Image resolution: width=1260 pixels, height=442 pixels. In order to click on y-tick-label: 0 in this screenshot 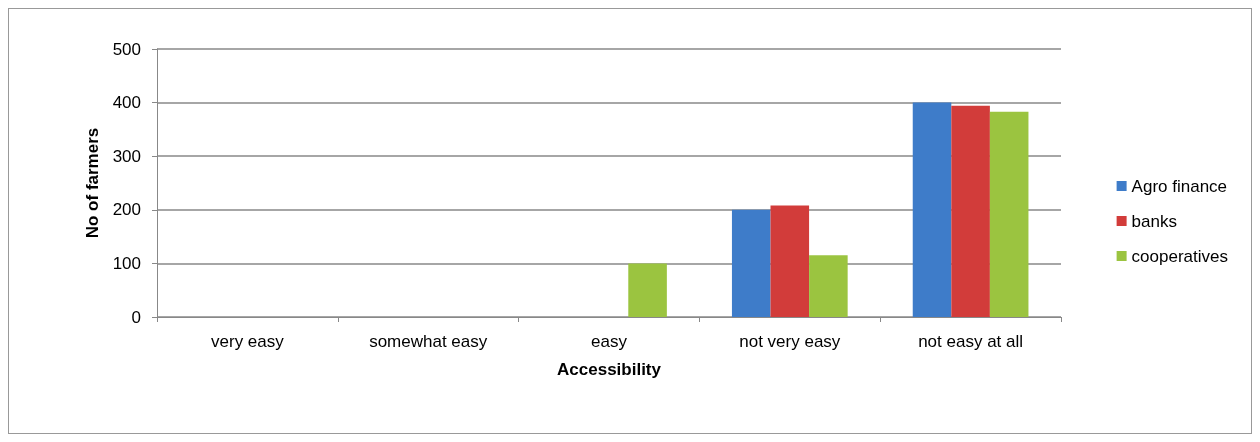, I will do `click(136, 317)`.